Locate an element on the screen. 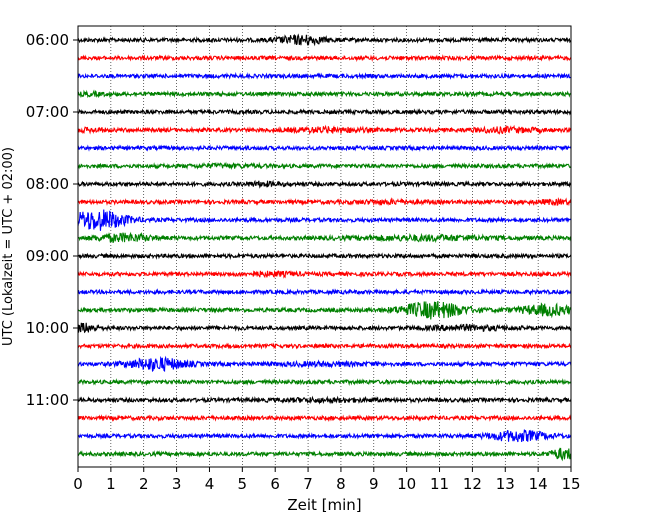 Image resolution: width=650 pixels, height=524 pixels. x-tick-label: 8 is located at coordinates (341, 484).